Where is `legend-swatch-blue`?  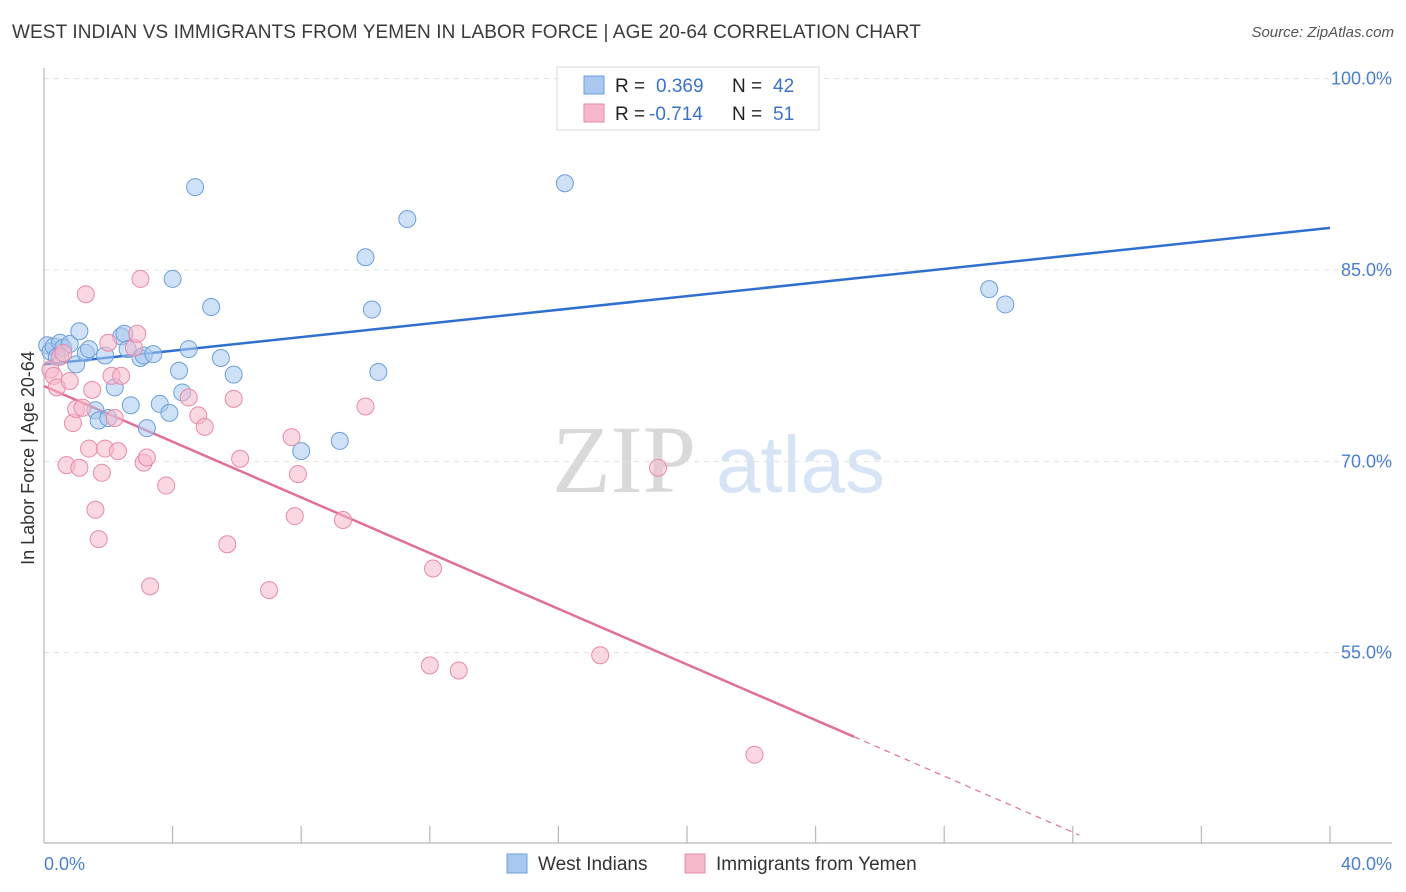 legend-swatch-blue is located at coordinates (594, 85).